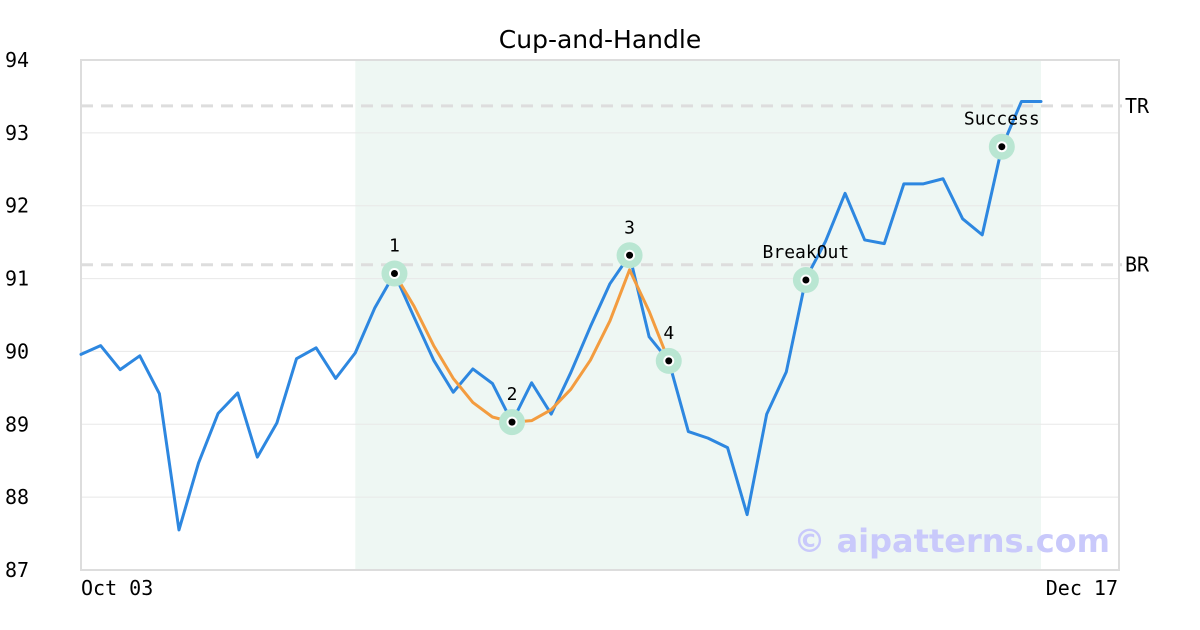  Describe the element at coordinates (951, 541) in the screenshot. I see `watermark: © aipatterns.com` at that location.